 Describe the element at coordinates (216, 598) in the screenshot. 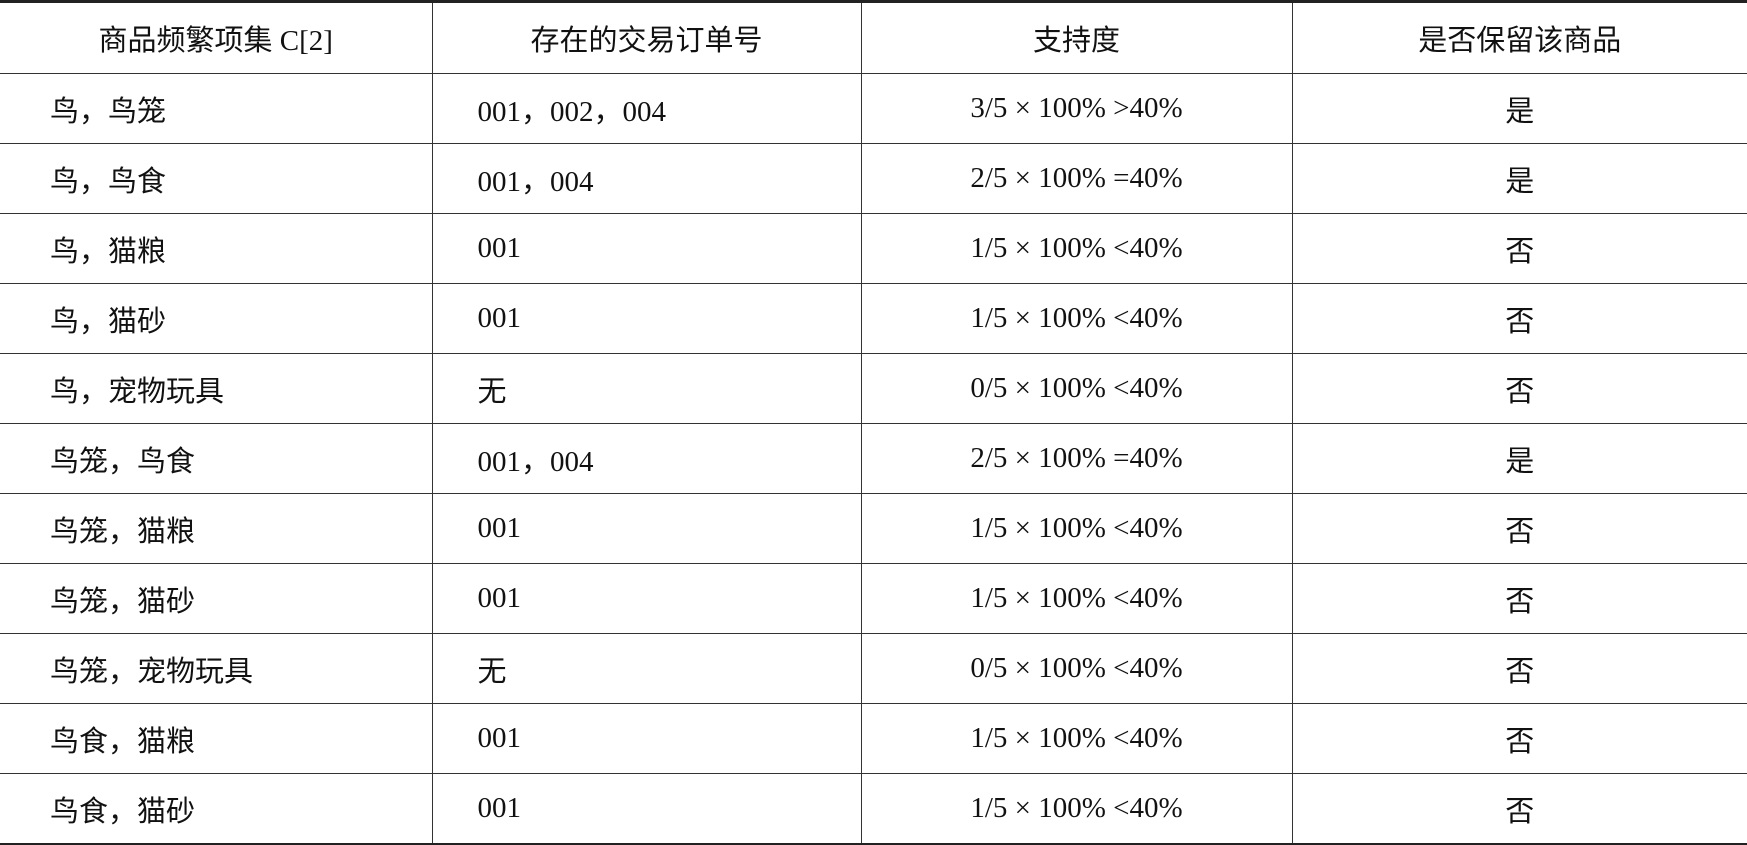

I see `cell-itemset: 鸟笼，猫砂` at that location.